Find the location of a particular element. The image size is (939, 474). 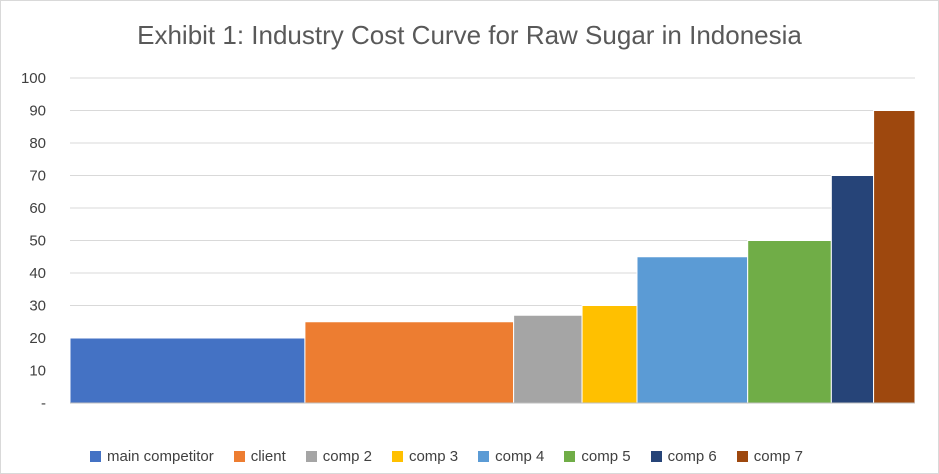

y-tick-label: 90 is located at coordinates (37, 111).